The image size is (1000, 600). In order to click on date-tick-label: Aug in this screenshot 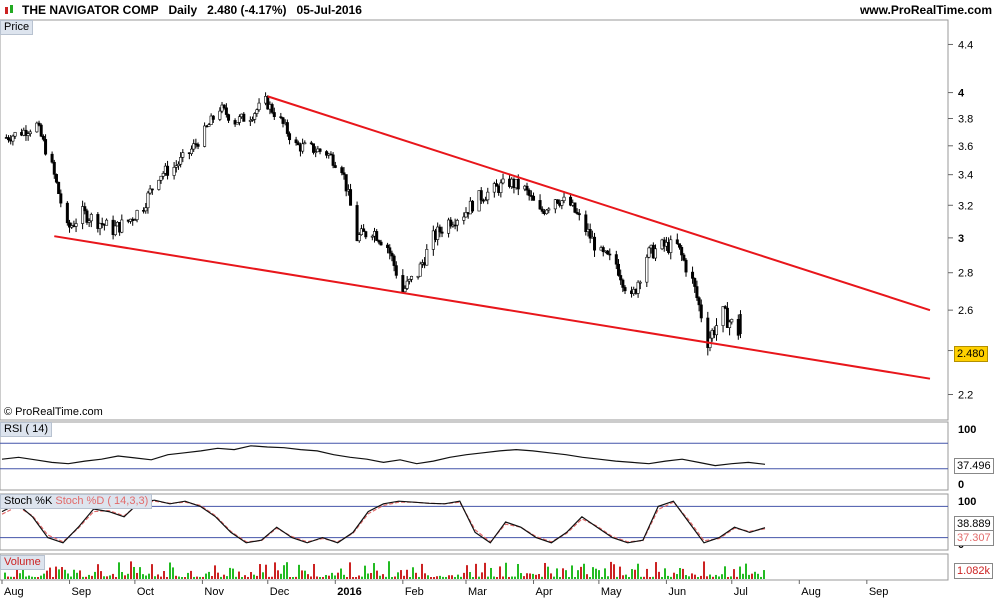, I will do `click(811, 592)`.